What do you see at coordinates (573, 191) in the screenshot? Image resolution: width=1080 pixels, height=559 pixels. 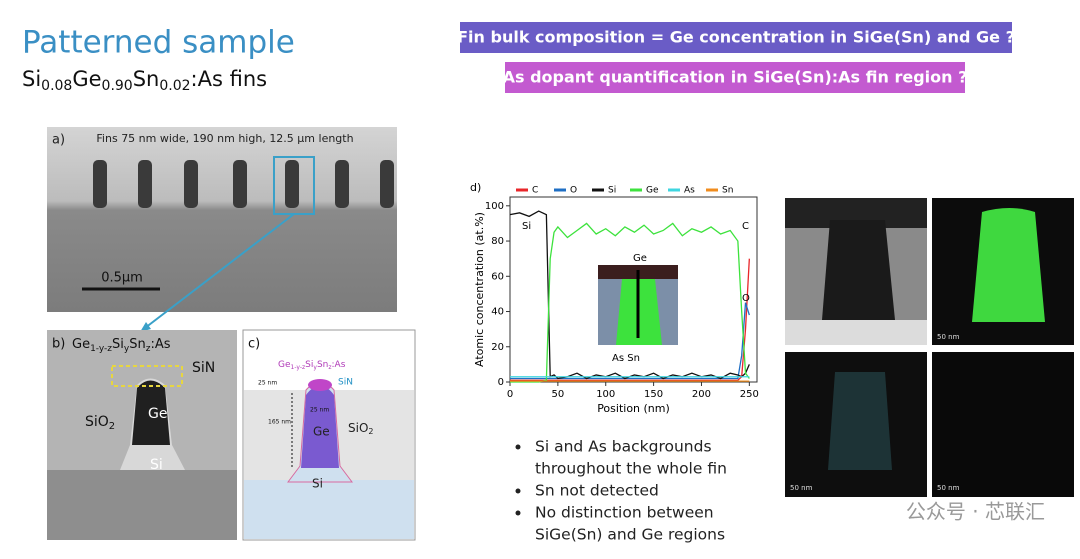 I see `legend-label: O` at bounding box center [573, 191].